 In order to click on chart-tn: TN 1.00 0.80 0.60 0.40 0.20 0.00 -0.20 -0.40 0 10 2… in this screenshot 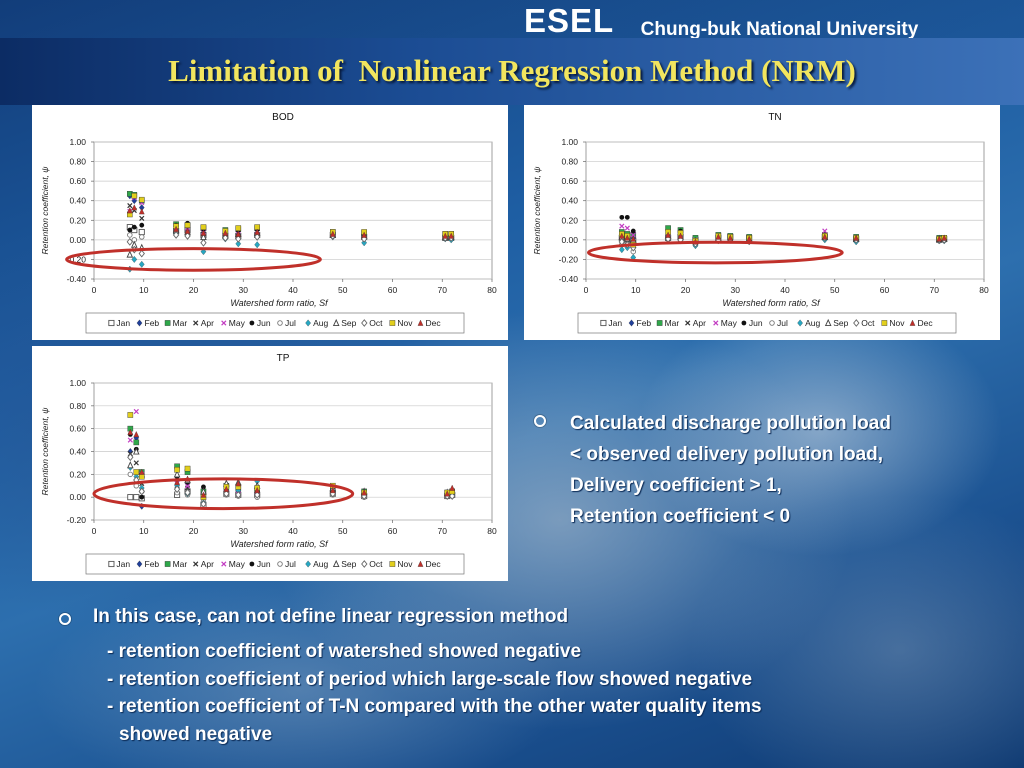, I will do `click(760, 223)`.